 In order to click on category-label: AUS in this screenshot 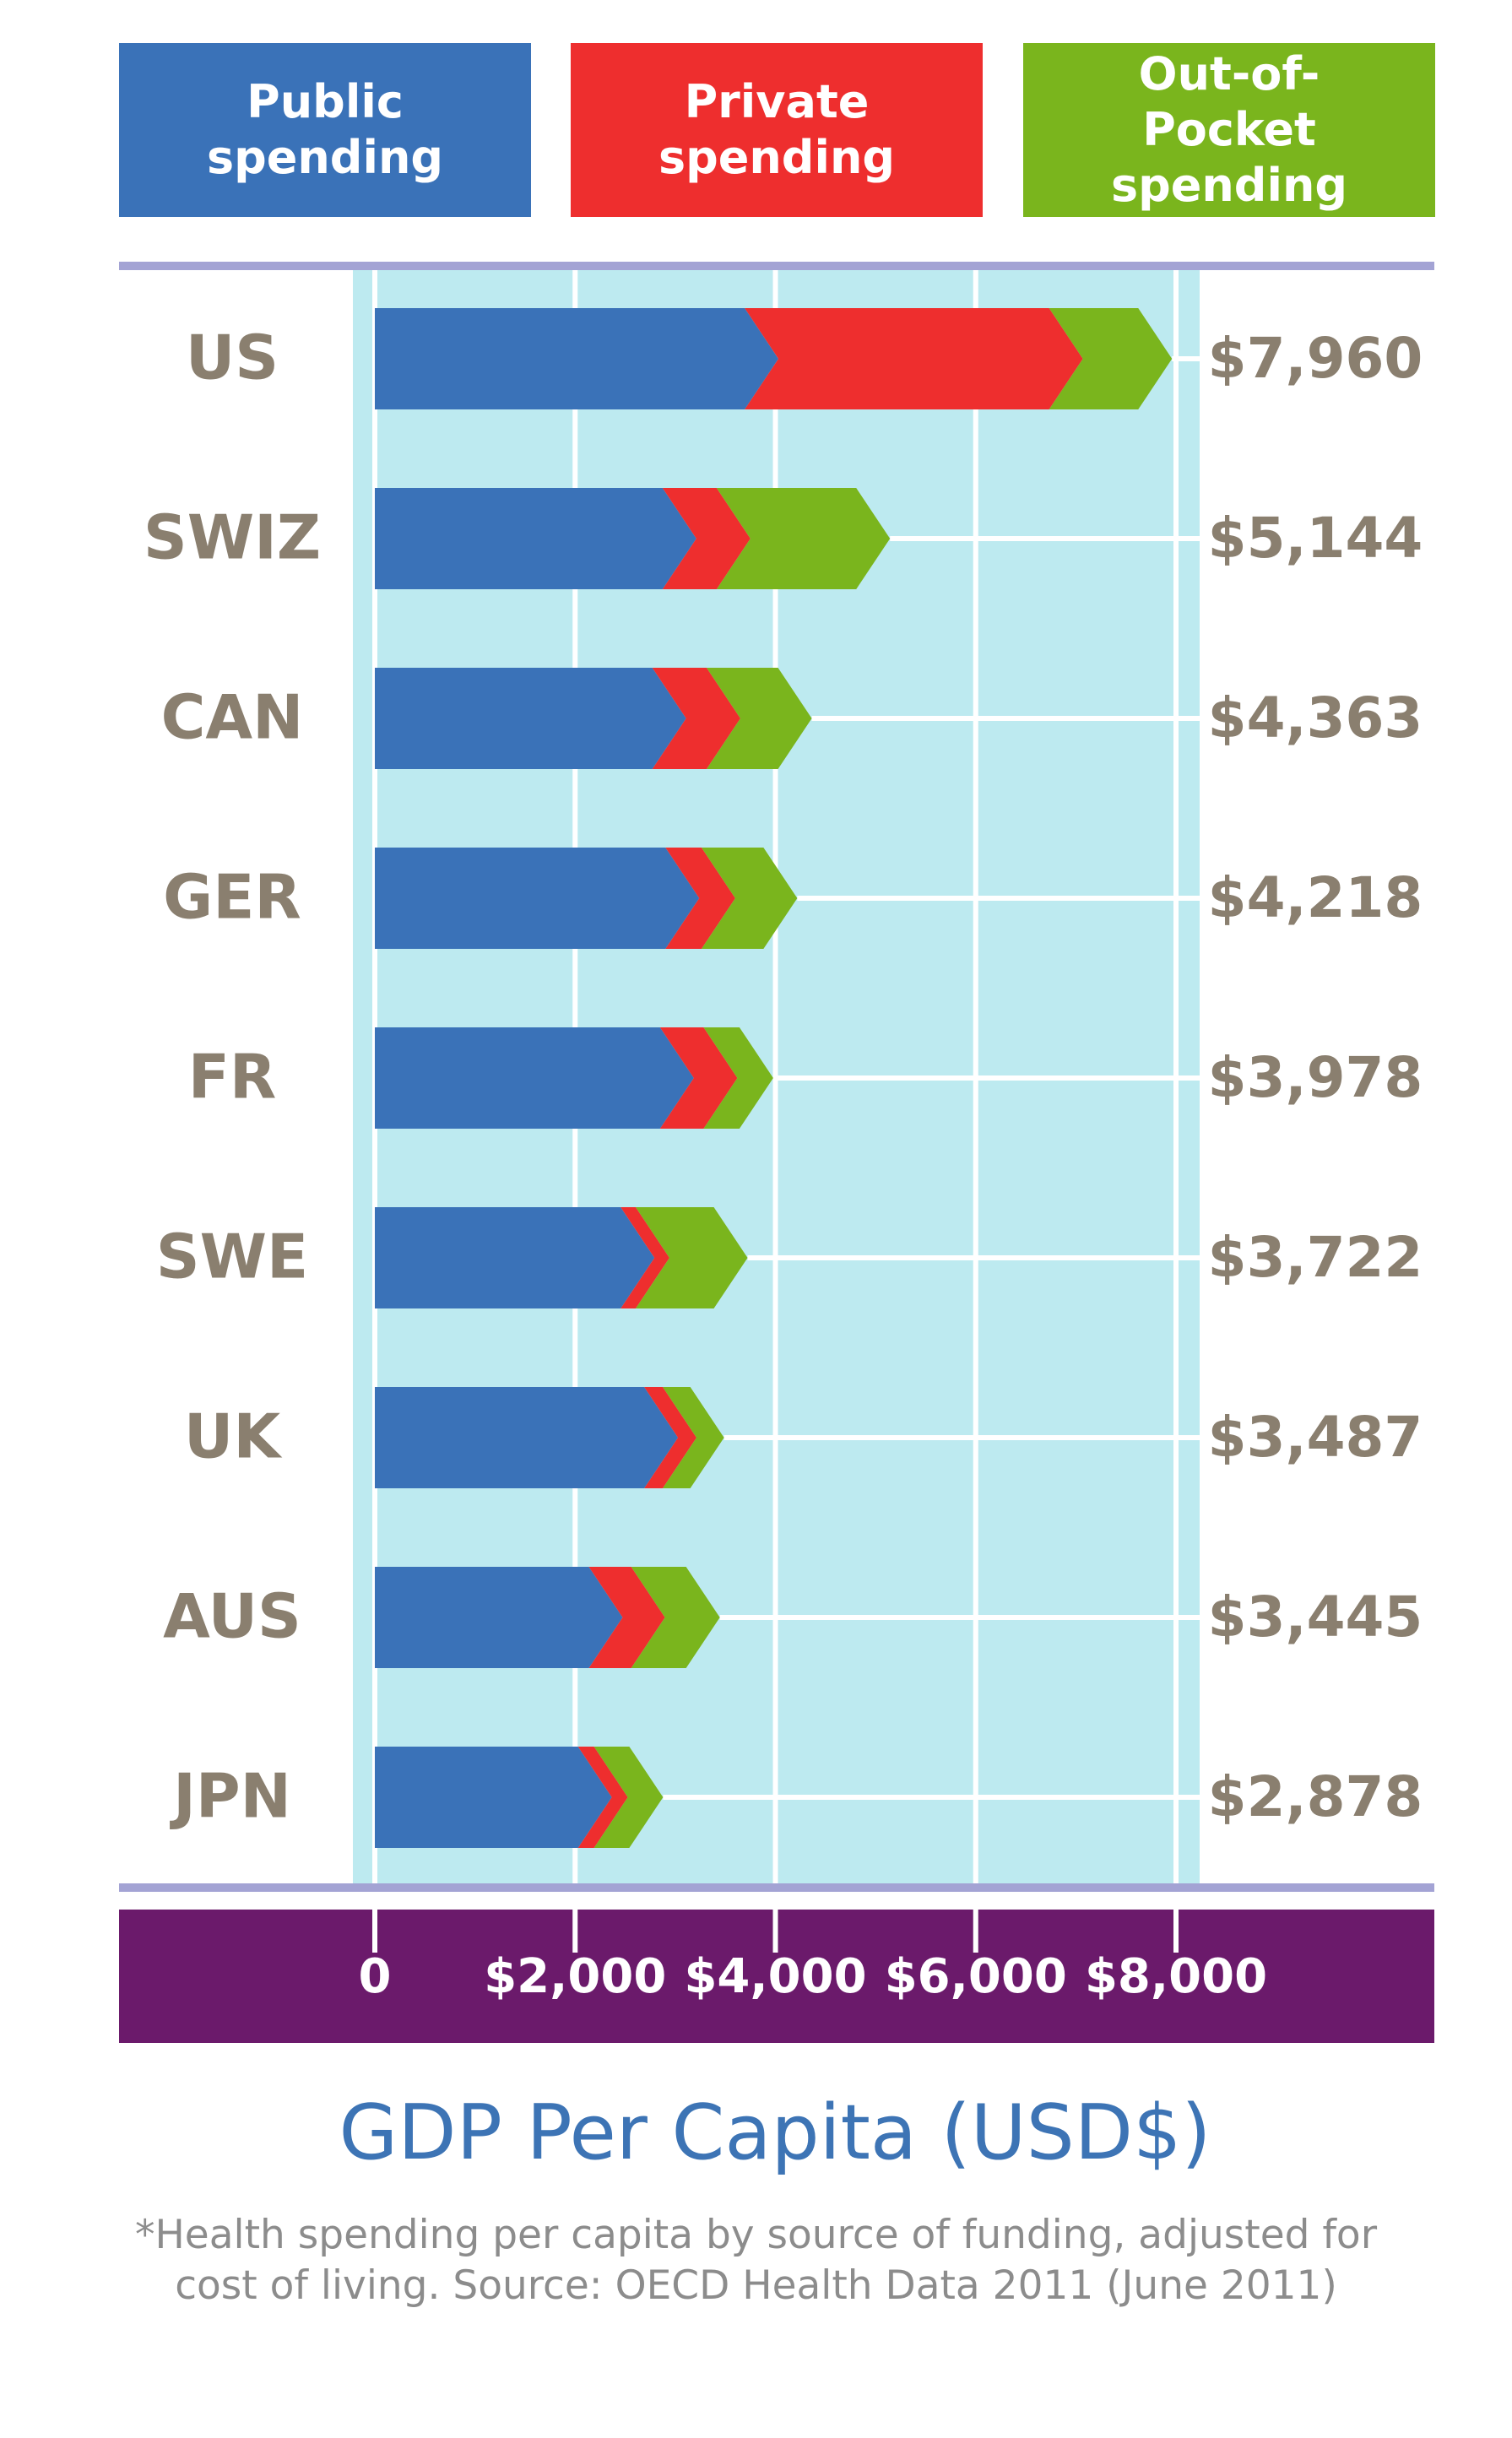, I will do `click(232, 1616)`.